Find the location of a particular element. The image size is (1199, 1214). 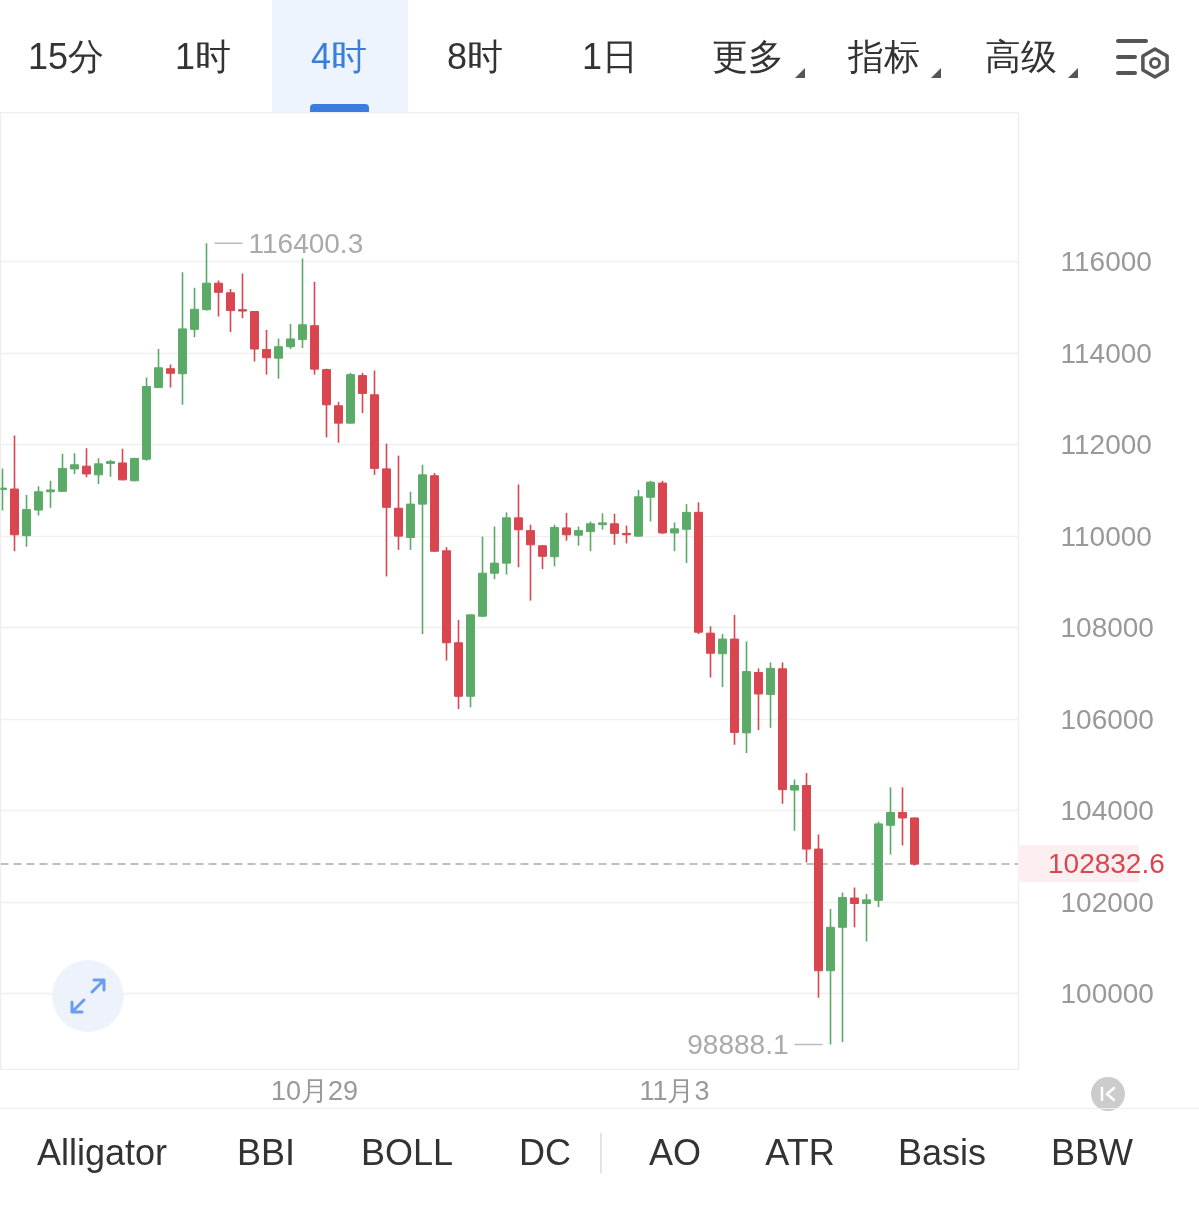

text: ATR is located at coordinates (800, 1153).